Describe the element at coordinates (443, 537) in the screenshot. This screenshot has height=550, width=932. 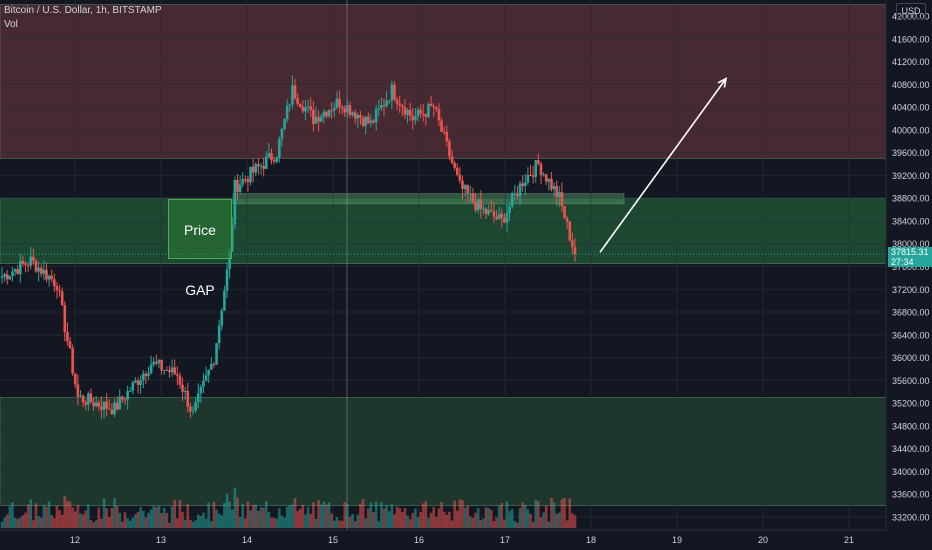
I see `time-axis: 12 13 14 15 16 17 18 19 20 21` at that location.